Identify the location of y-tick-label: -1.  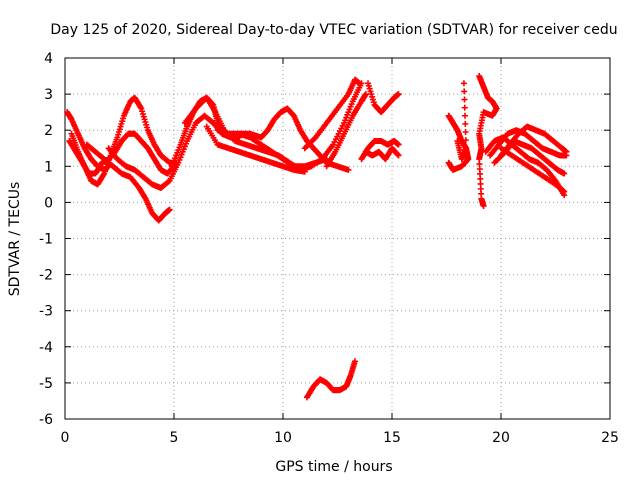
(46, 240).